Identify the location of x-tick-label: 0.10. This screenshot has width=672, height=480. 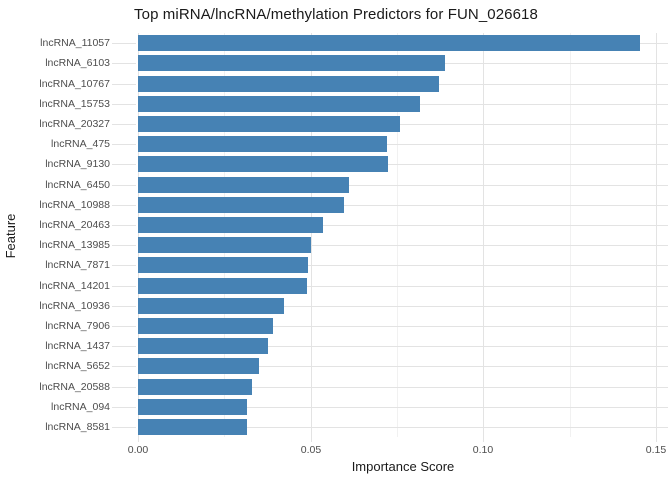
(483, 450).